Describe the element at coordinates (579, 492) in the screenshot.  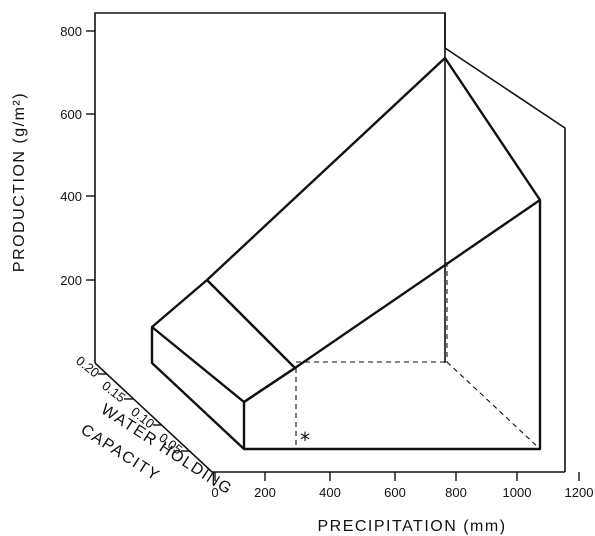
I see `x-tick-label-1200: 1200` at that location.